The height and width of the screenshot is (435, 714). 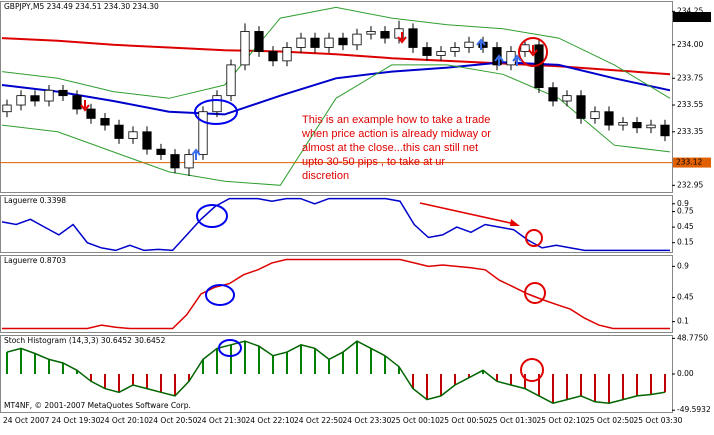 What do you see at coordinates (336, 88) in the screenshot?
I see `moving-average` at bounding box center [336, 88].